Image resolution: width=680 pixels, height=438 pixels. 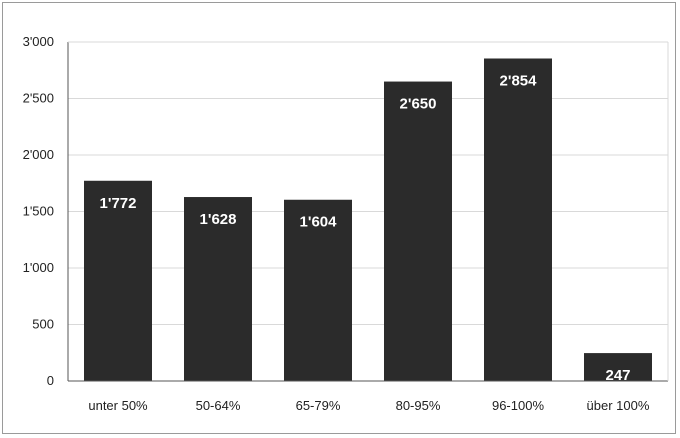 What do you see at coordinates (518, 405) in the screenshot?
I see `x-category-label: 96-100%` at bounding box center [518, 405].